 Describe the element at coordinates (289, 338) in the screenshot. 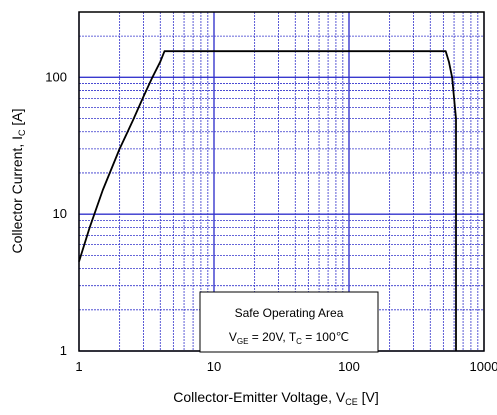

I see `annotation-conditions: VGE = 20V, TC = 100℃` at that location.